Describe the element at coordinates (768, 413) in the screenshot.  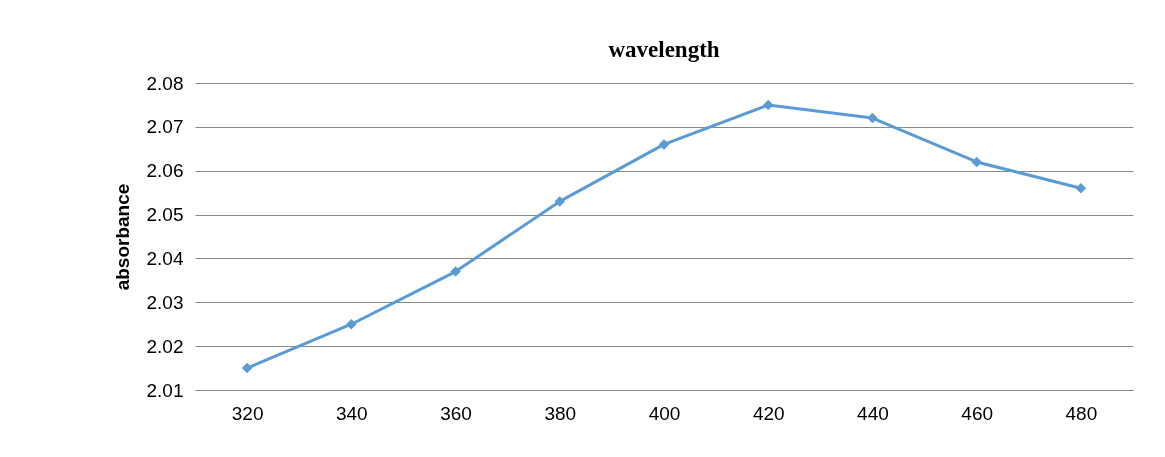
I see `x-tick-label: 420` at that location.